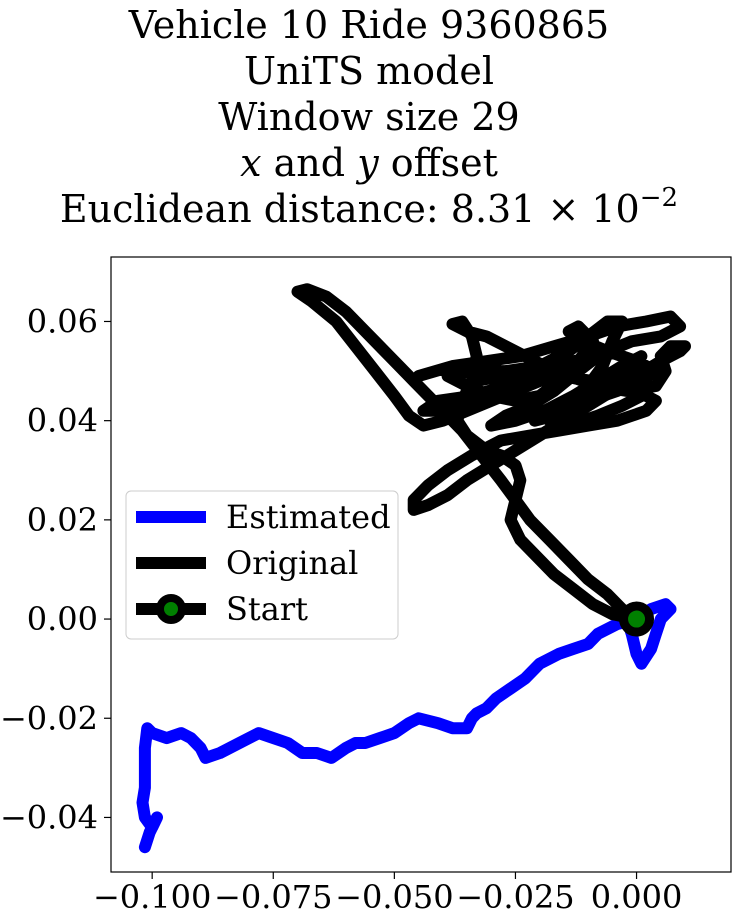 The image size is (738, 920). I want to click on legend-label: Estimated, so click(308, 517).